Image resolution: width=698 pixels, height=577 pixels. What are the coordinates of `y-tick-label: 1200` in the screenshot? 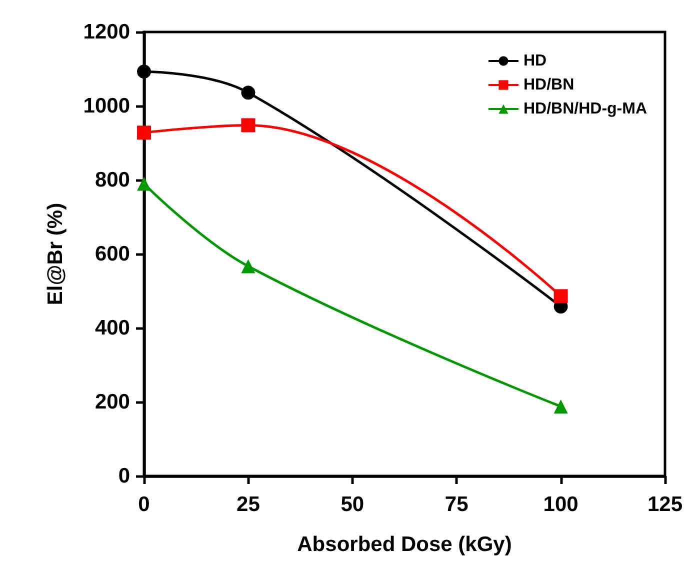 It's located at (106, 32).